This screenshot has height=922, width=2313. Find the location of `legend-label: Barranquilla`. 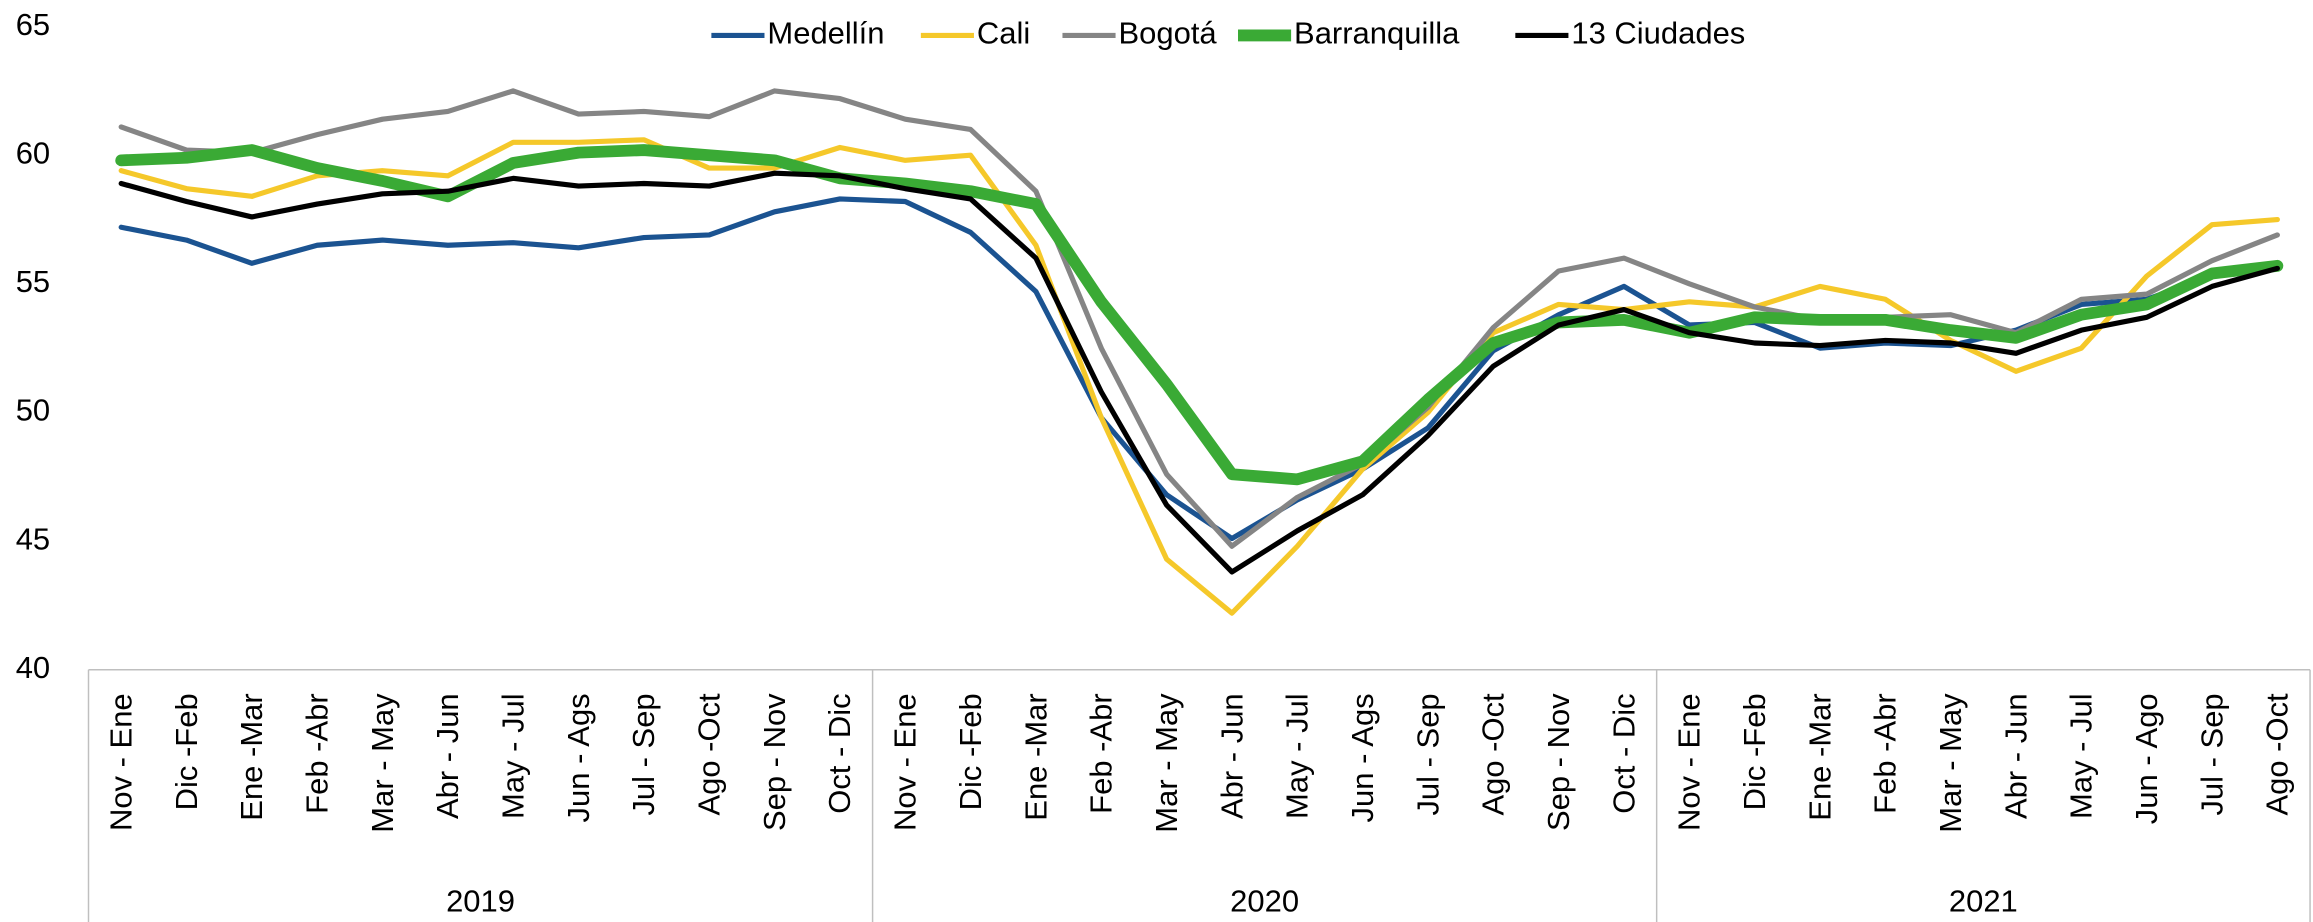

legend-label: Barranquilla is located at coordinates (1377, 33).